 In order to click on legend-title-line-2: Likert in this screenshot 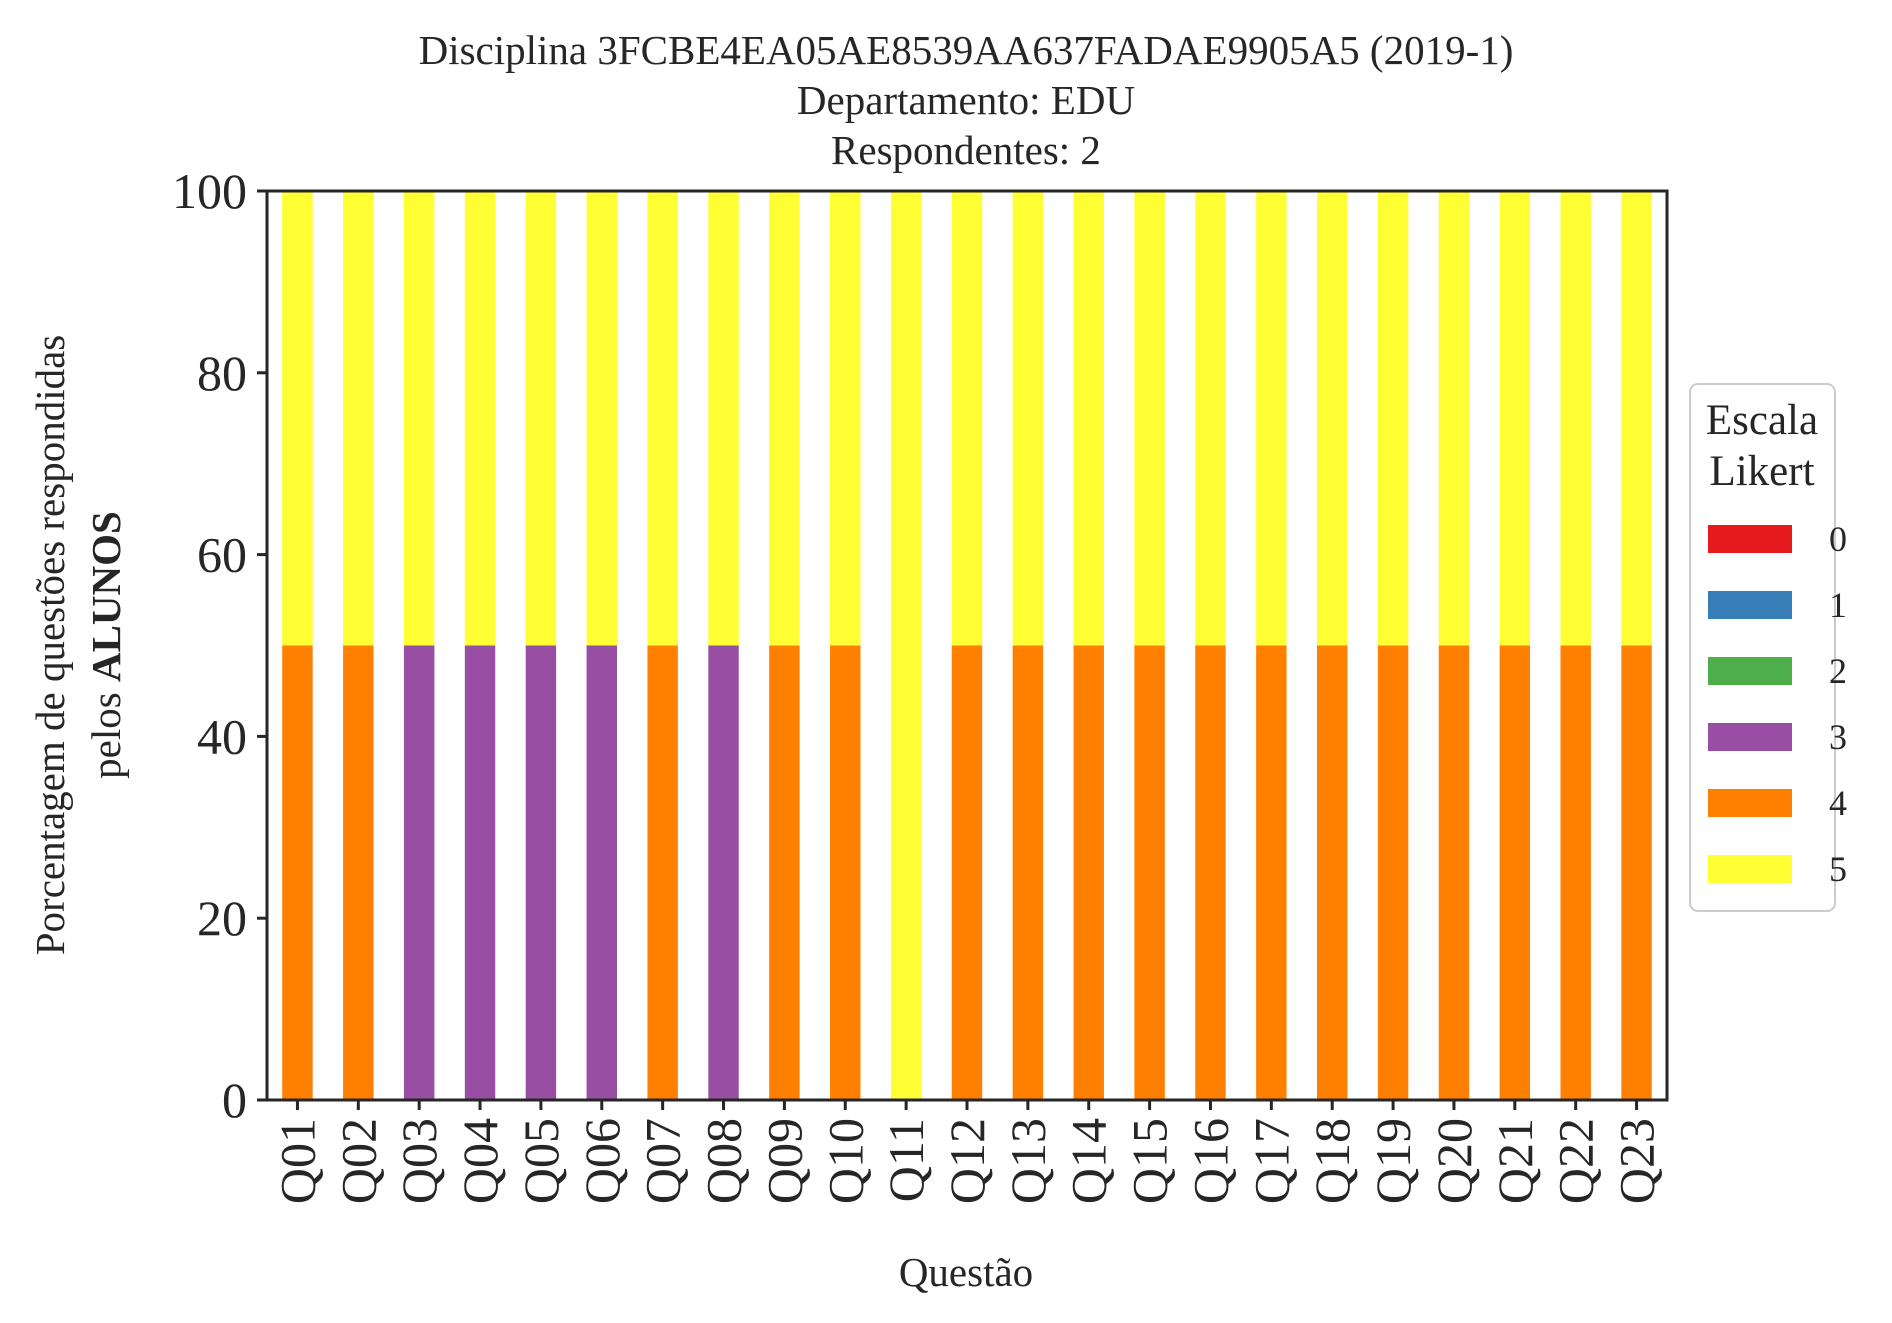, I will do `click(1761, 471)`.